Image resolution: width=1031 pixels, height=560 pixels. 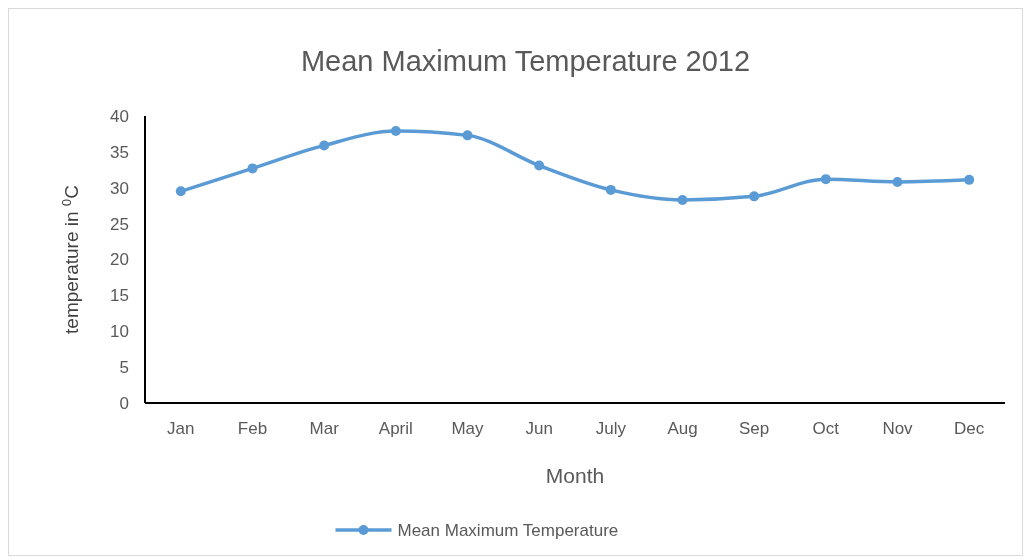 What do you see at coordinates (119, 224) in the screenshot?
I see `y-tick-label: 25` at bounding box center [119, 224].